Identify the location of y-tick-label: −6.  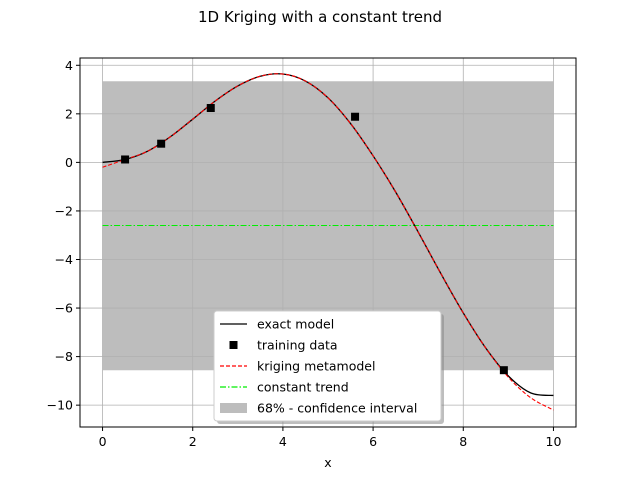
(64, 308).